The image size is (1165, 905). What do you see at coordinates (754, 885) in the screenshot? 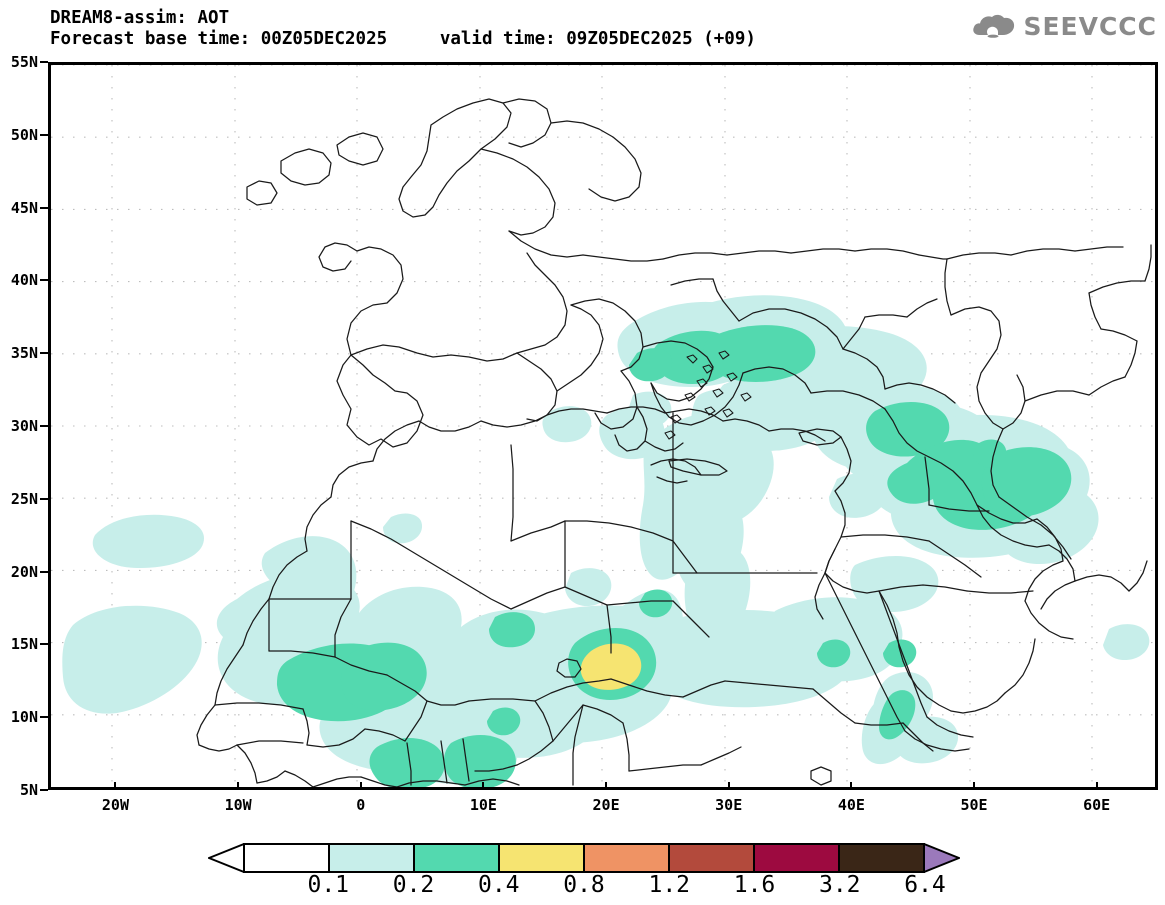
I see `colorbar-tick-label: 1.6` at bounding box center [754, 885].